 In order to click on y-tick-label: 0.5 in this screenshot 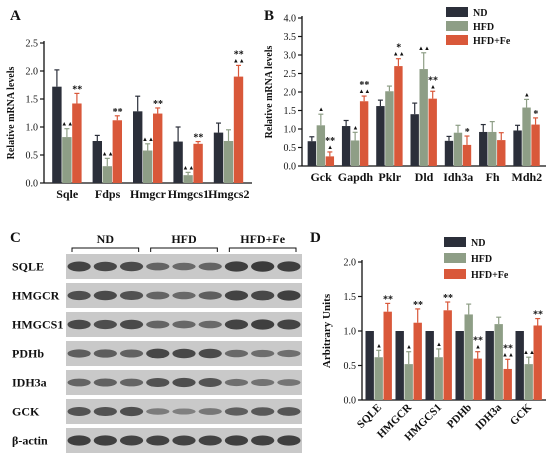, I will do `click(32, 156)`.